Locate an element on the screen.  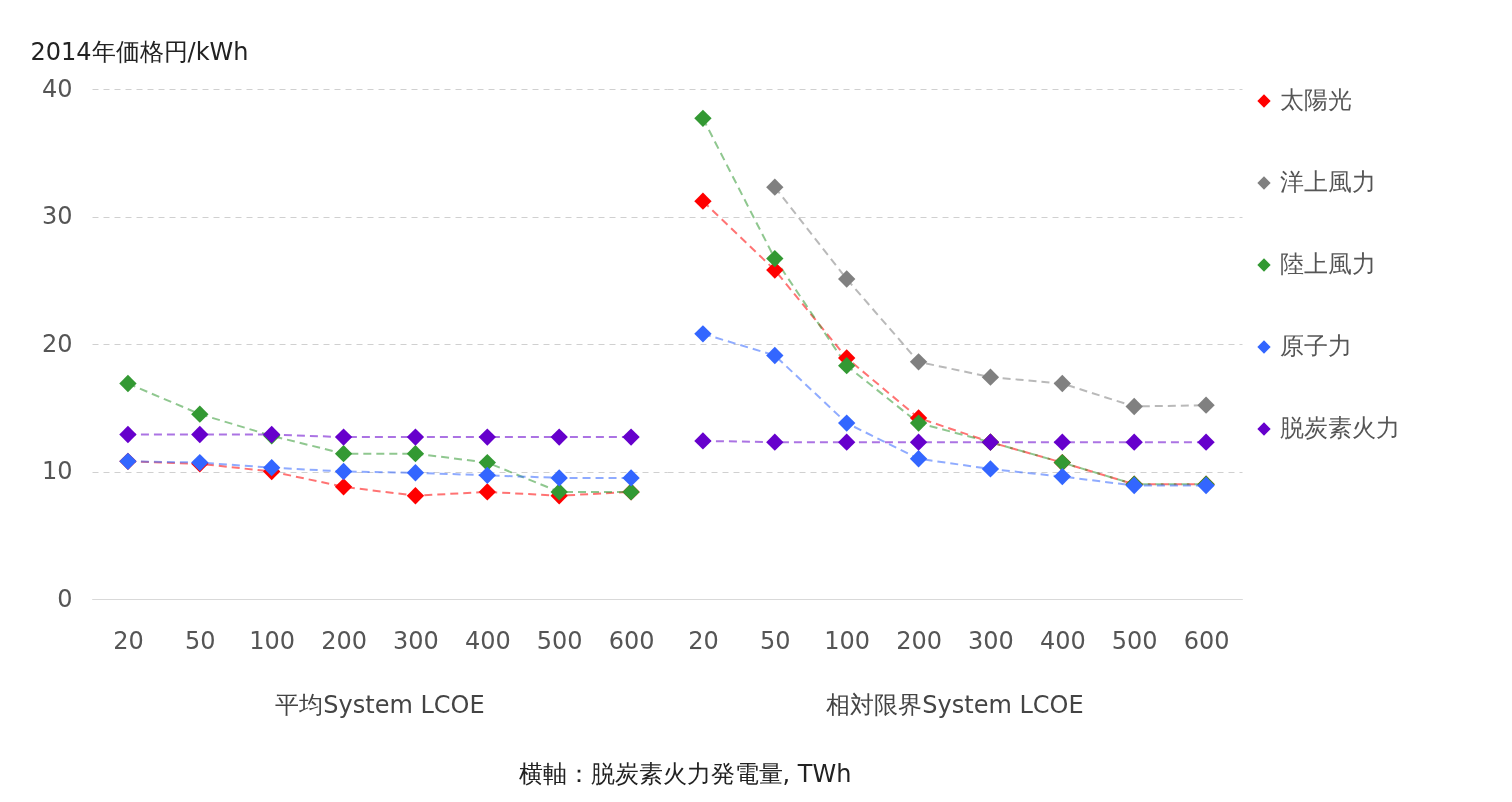
y-tick-label: 40 is located at coordinates (57, 88).